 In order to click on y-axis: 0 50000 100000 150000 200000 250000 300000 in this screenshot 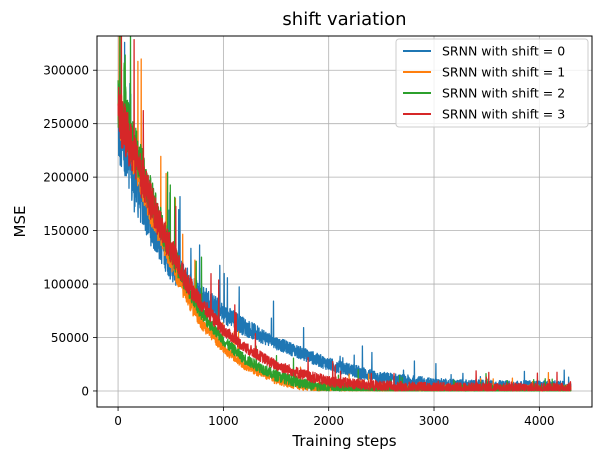, I will do `click(70, 231)`.